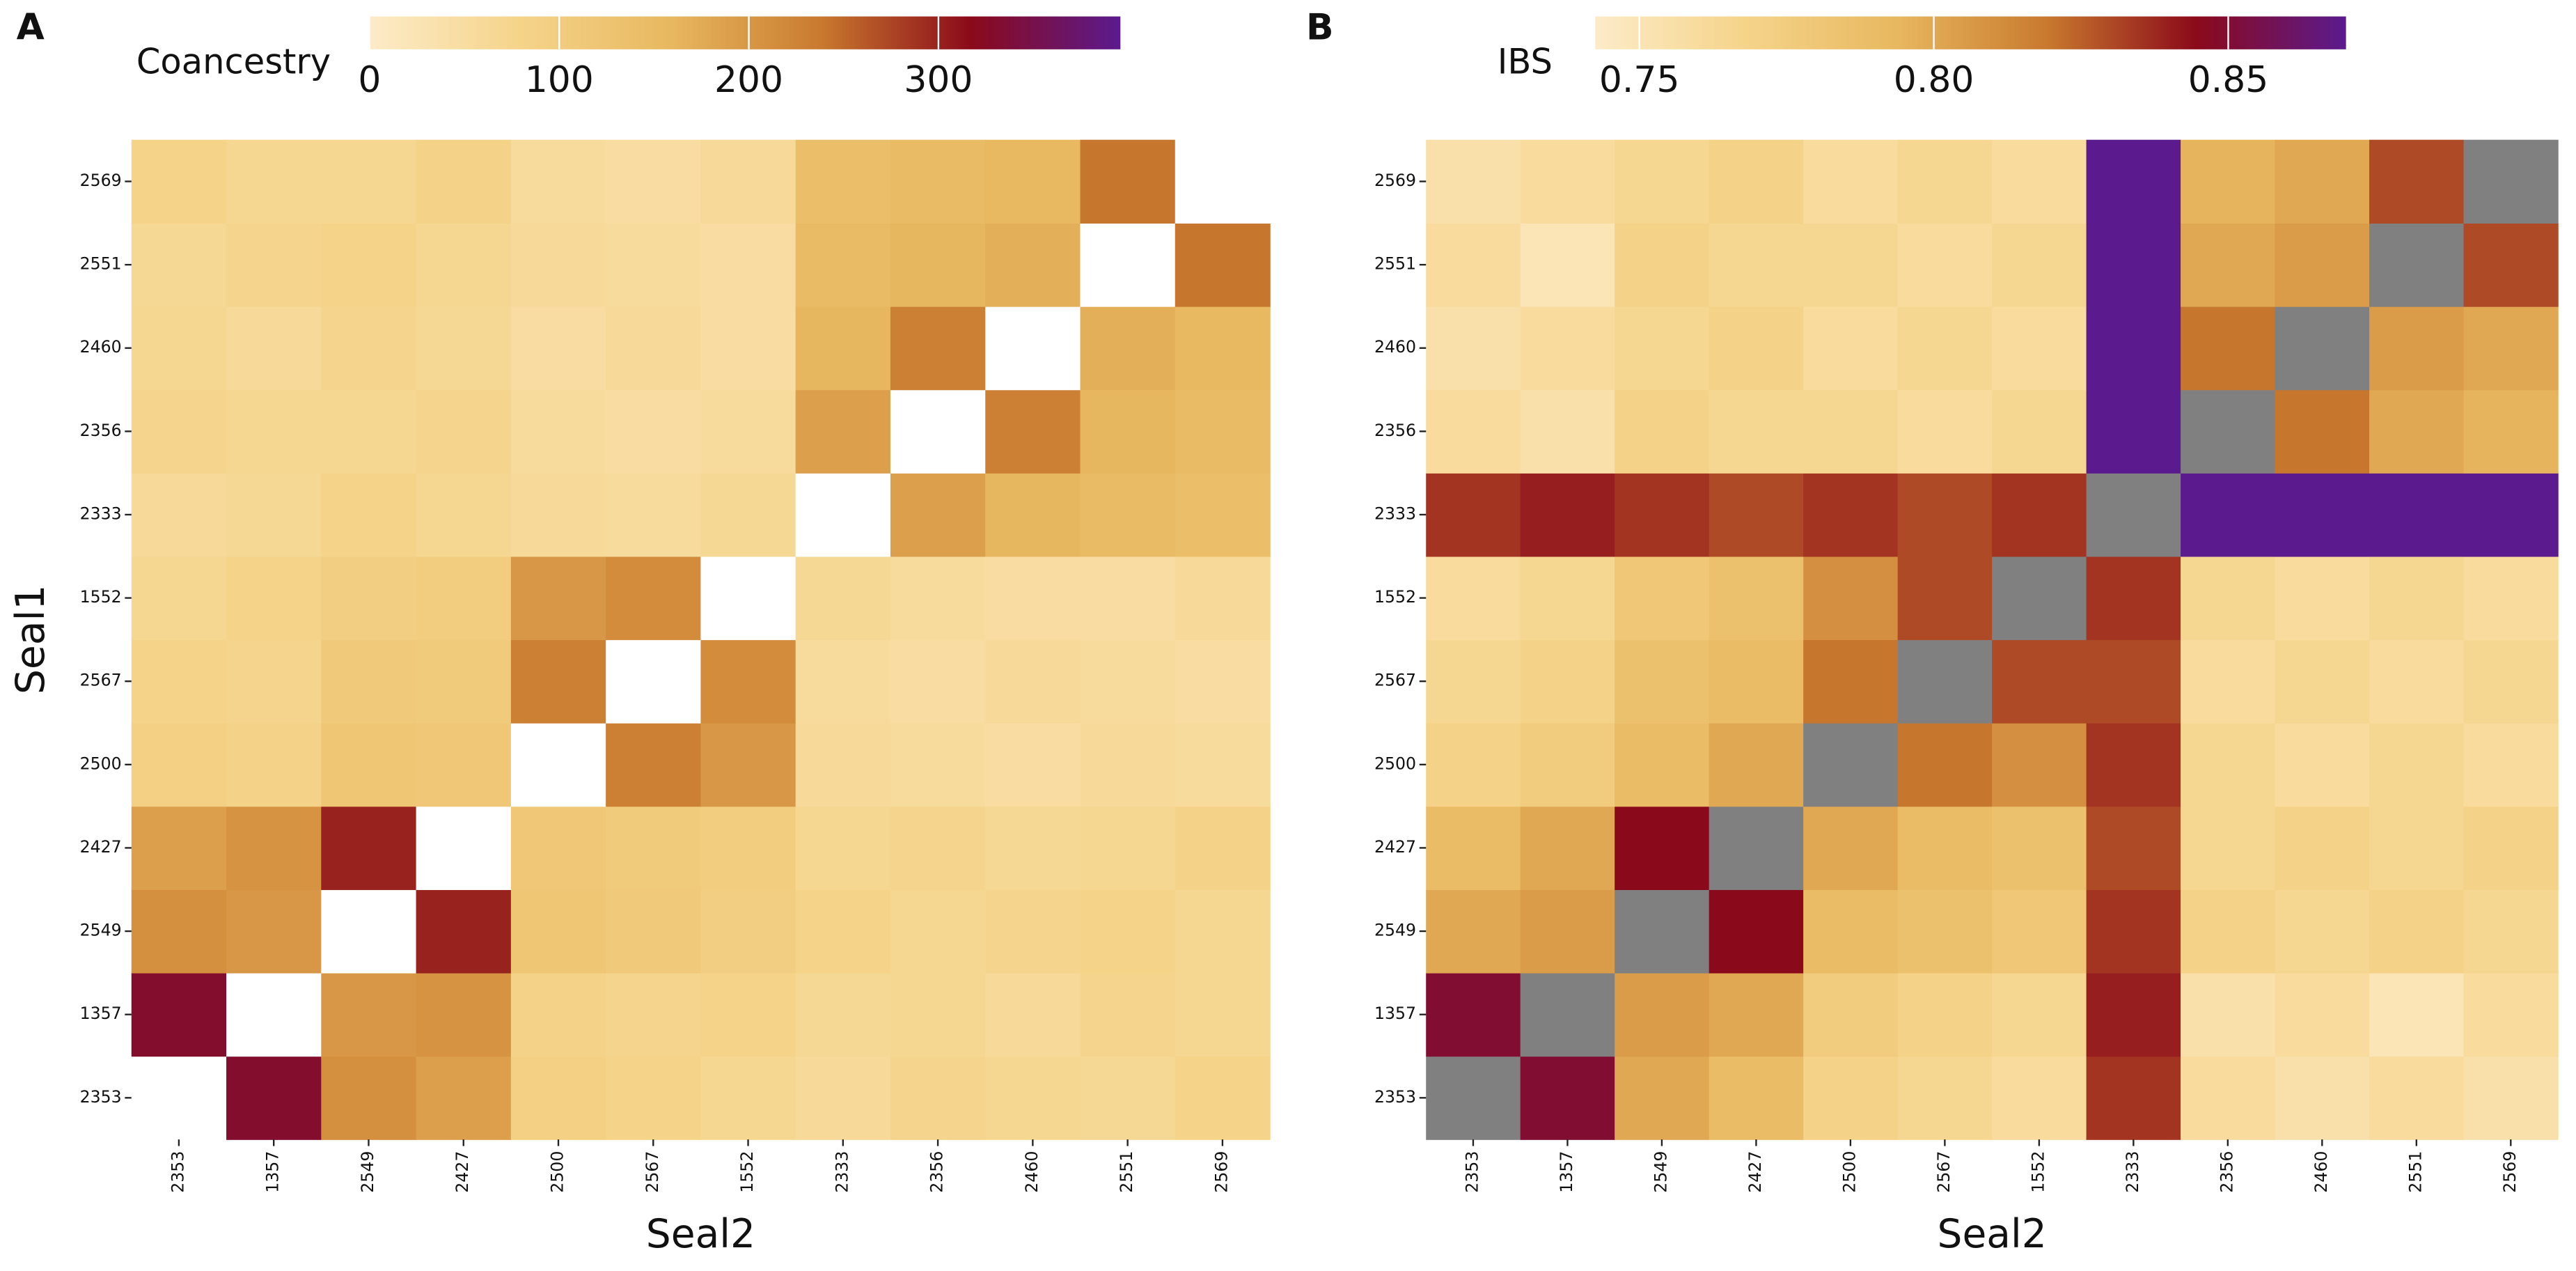 The height and width of the screenshot is (1271, 2576). I want to click on x-tick-label: 2500, so click(557, 1172).